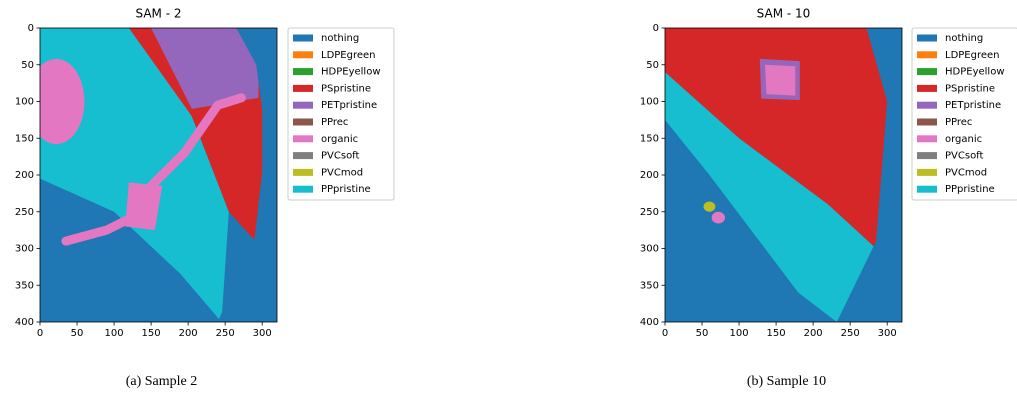 Image resolution: width=1017 pixels, height=404 pixels. What do you see at coordinates (786, 381) in the screenshot?
I see `caption: (b) Sample 10` at bounding box center [786, 381].